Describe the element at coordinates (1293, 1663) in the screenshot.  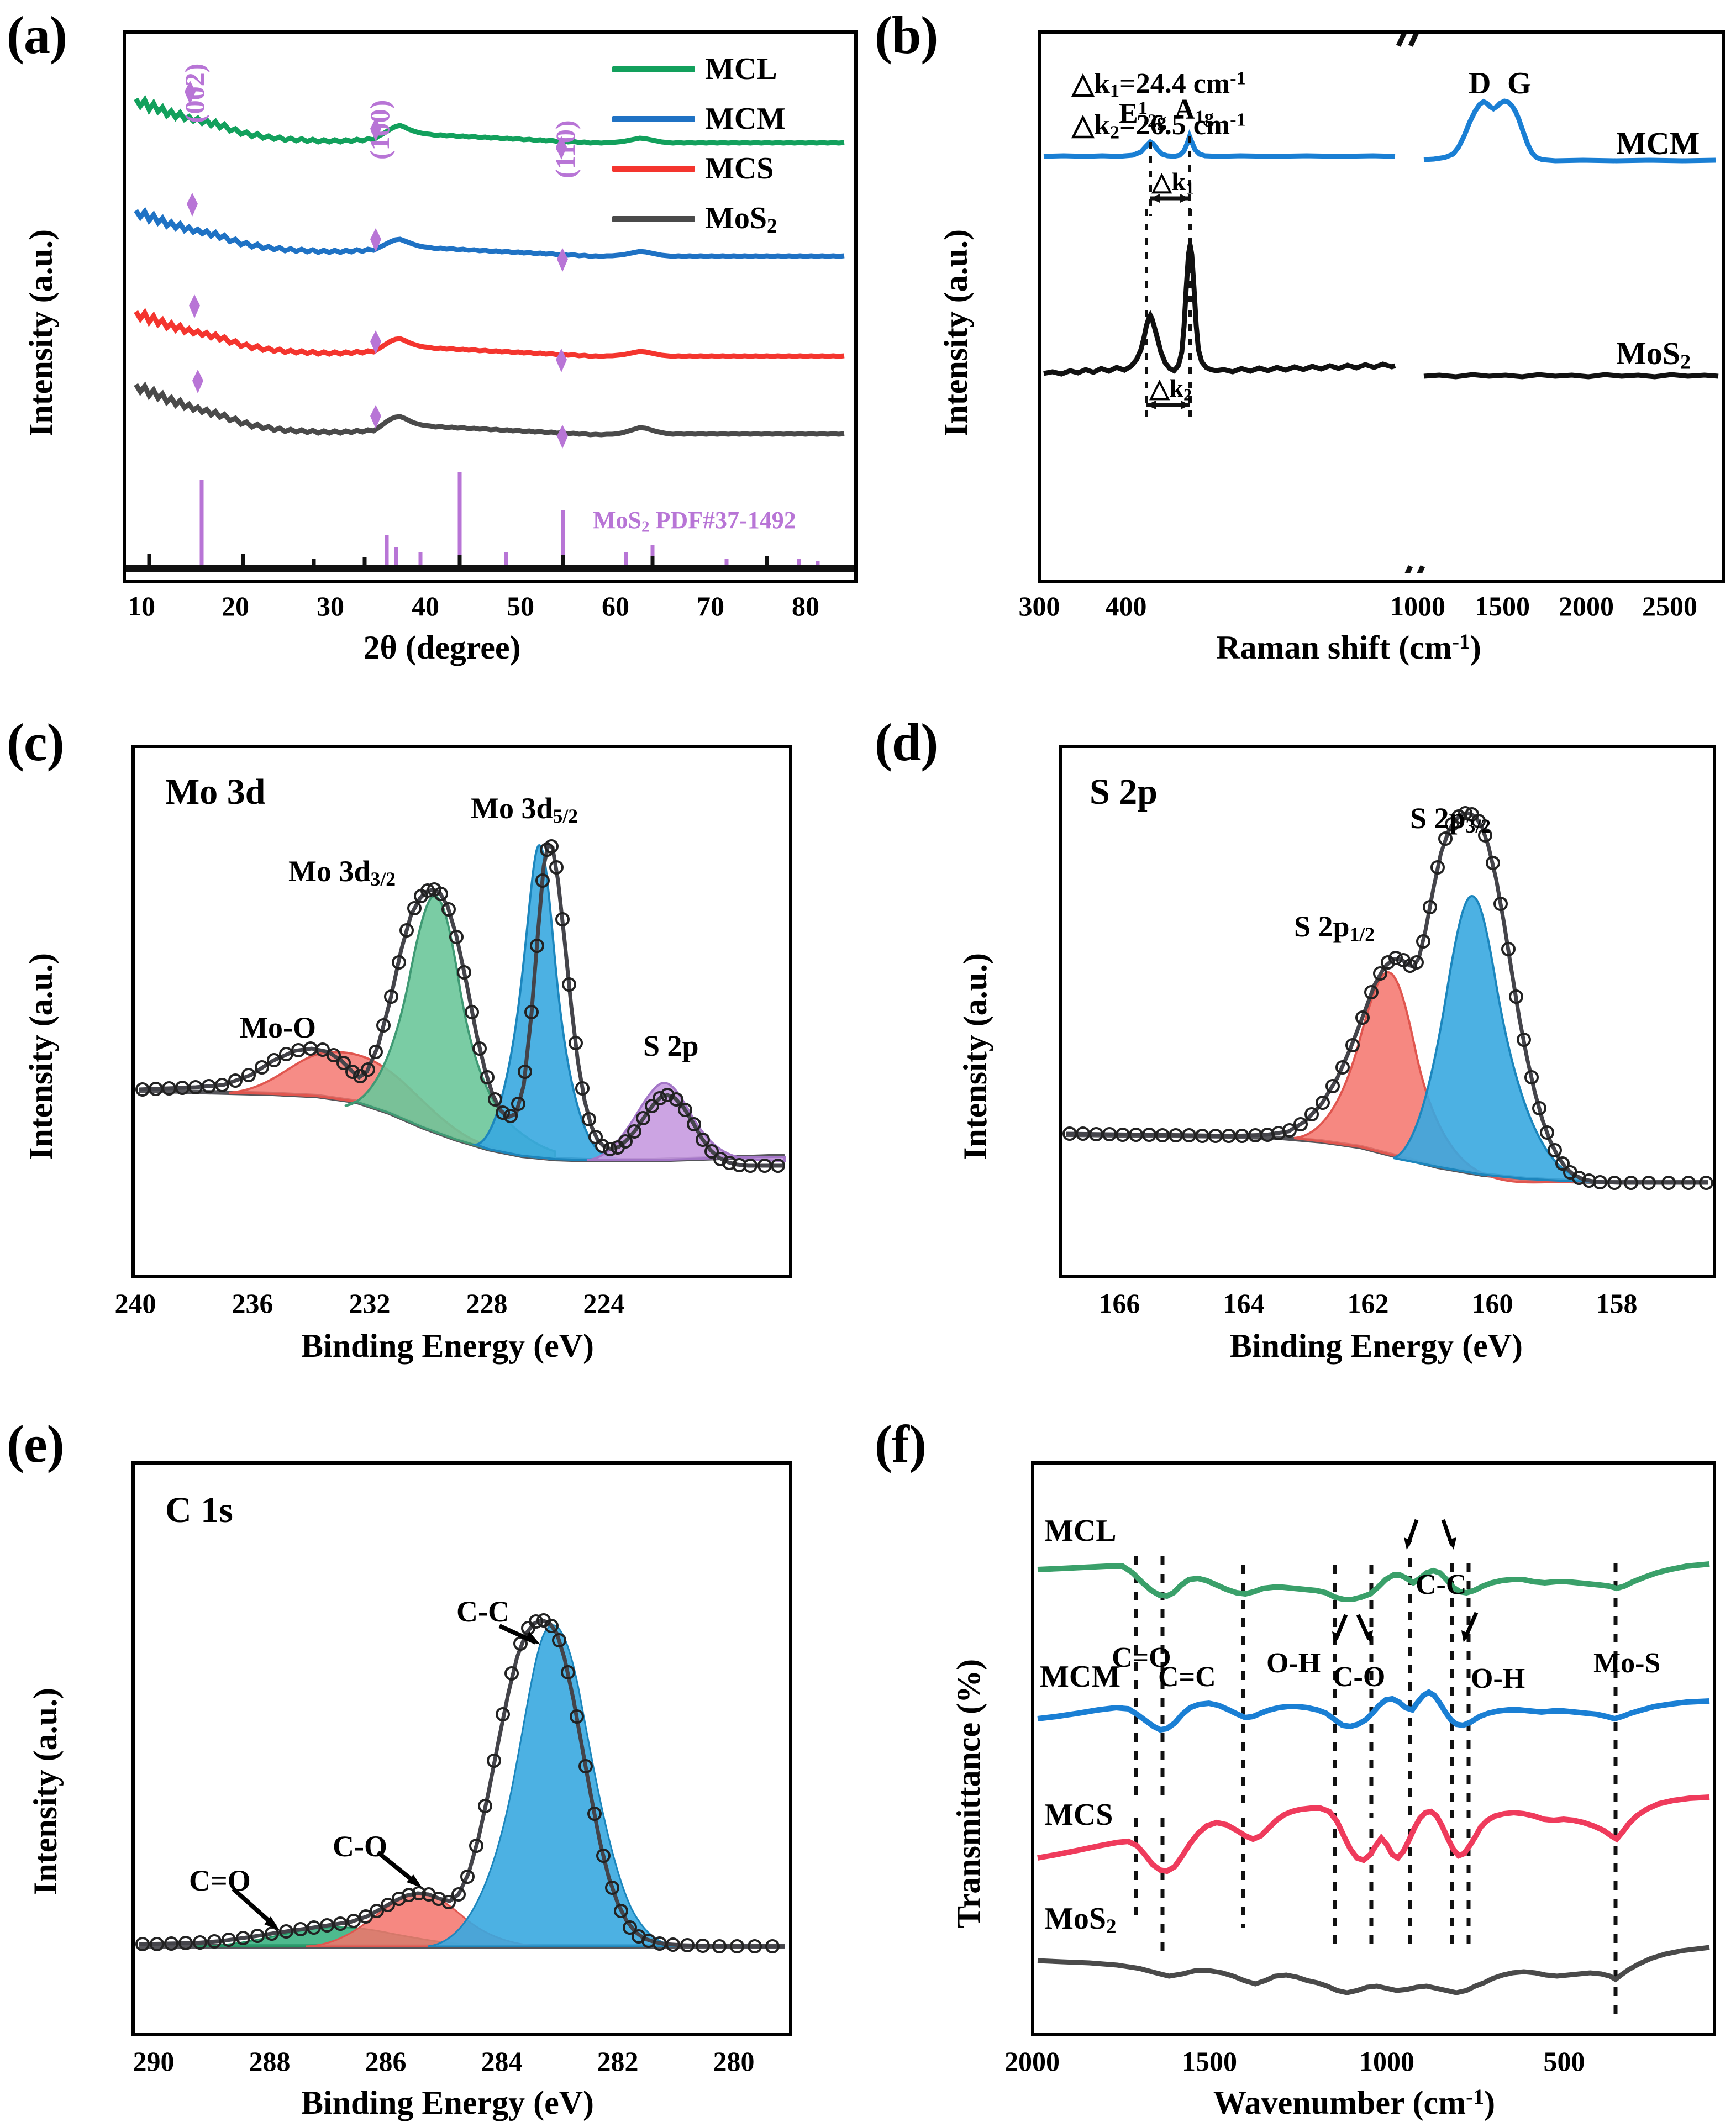
I see `ftir-band-label-oh-upper: O-H` at that location.